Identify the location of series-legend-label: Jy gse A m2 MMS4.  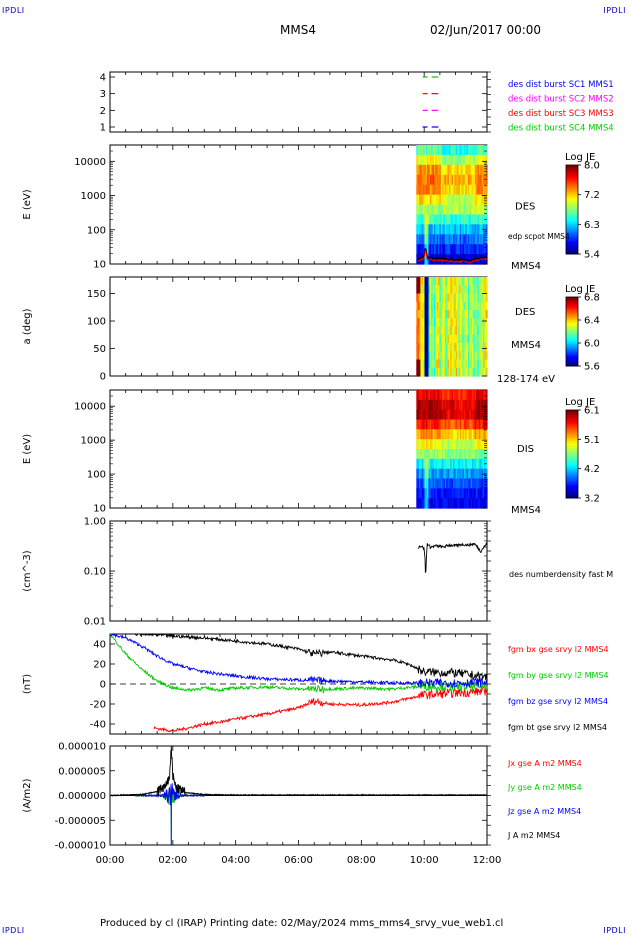
(544, 787).